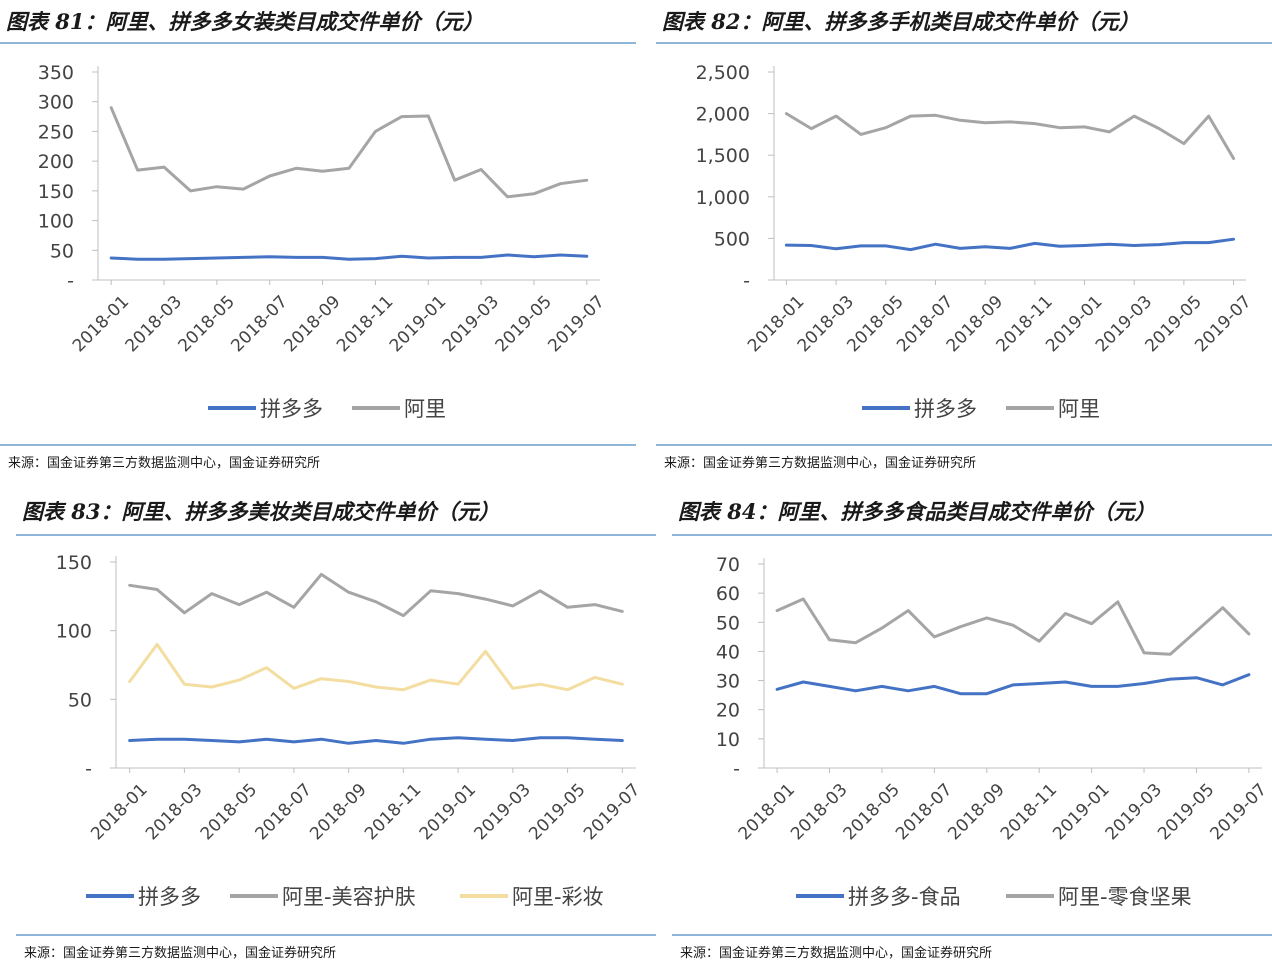  Describe the element at coordinates (732, 239) in the screenshot. I see `y-tick-label: 500` at that location.